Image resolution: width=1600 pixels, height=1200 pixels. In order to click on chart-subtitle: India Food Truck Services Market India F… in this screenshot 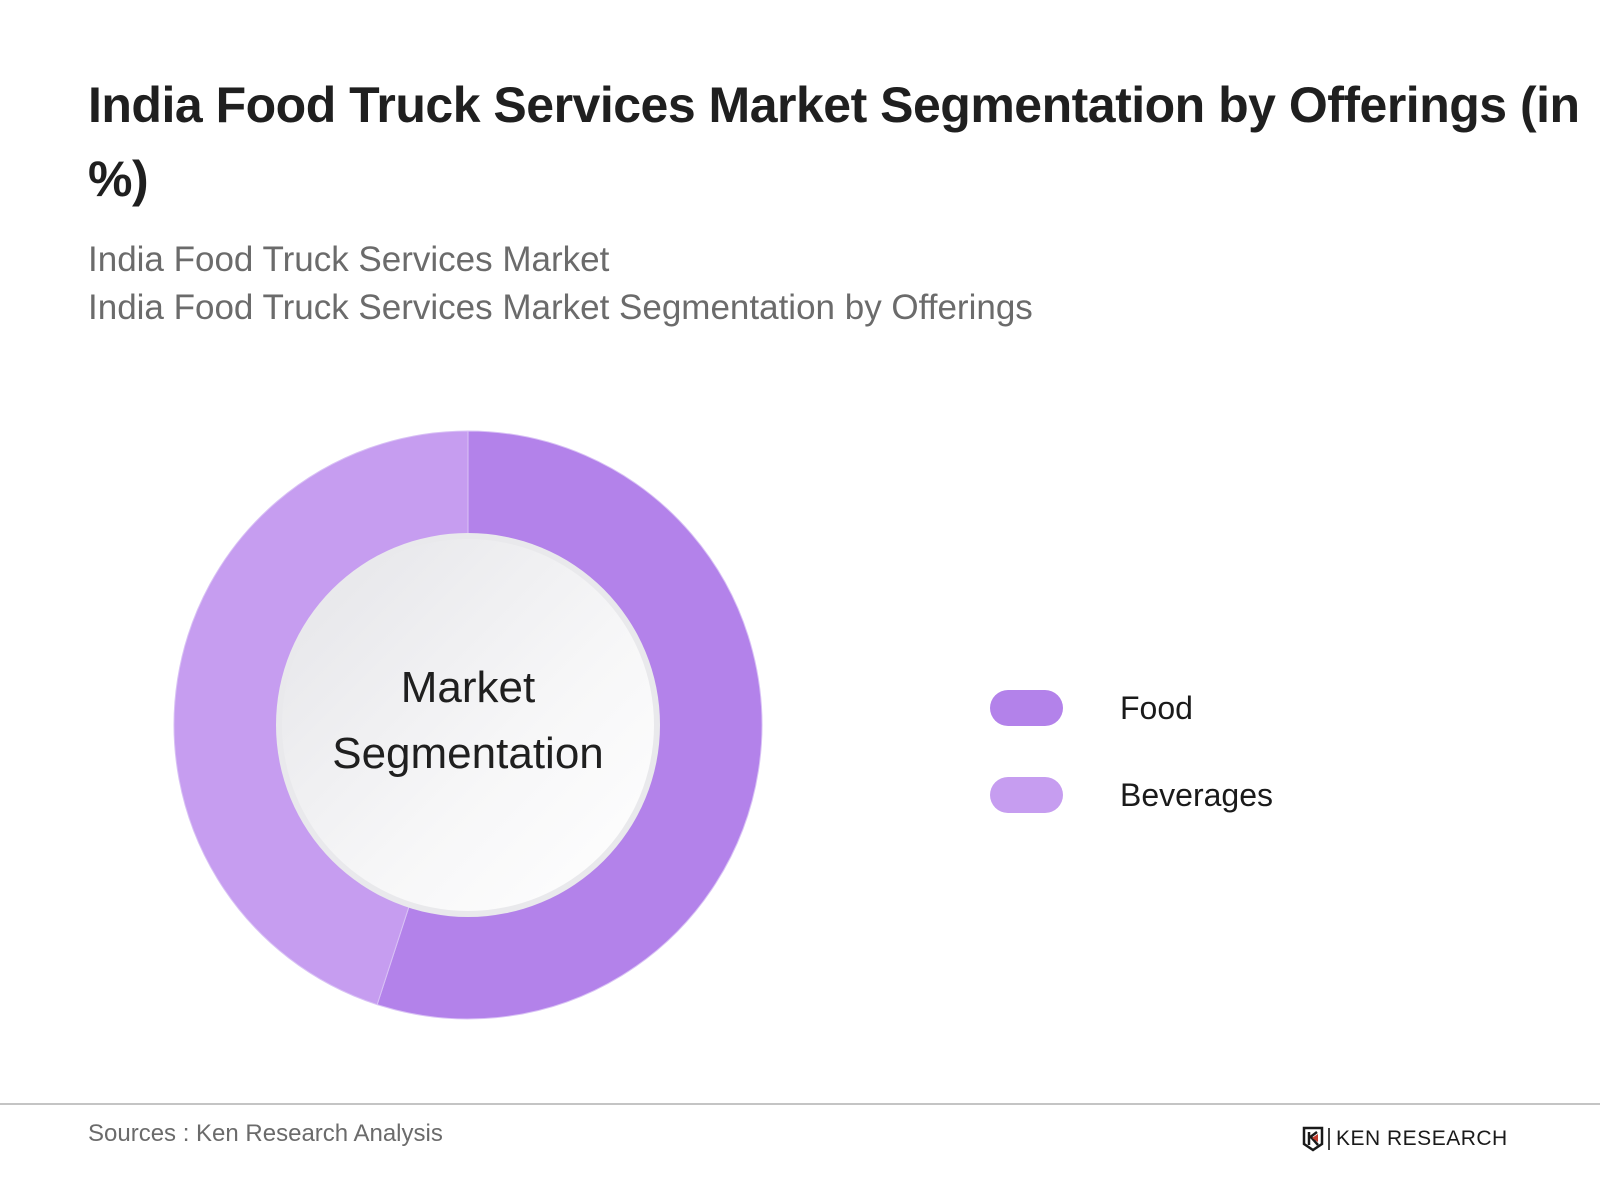, I will do `click(560, 284)`.